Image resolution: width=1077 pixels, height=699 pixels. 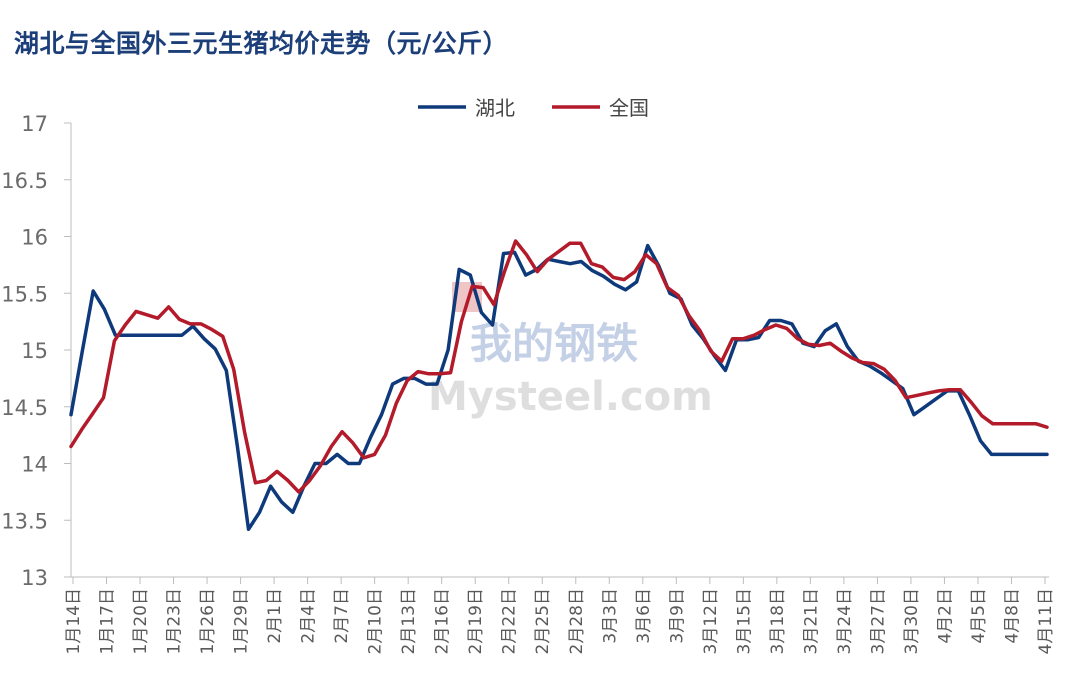 I want to click on y-tick-label: 15.5, so click(x=24, y=294).